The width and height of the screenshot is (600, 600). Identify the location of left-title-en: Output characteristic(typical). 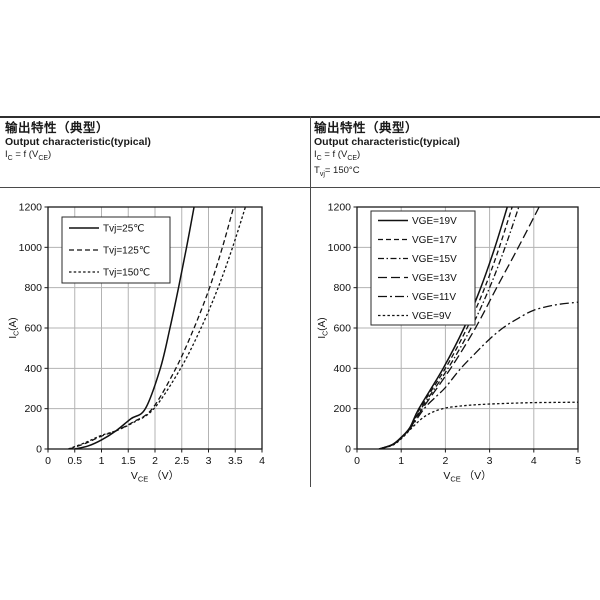
(78, 142).